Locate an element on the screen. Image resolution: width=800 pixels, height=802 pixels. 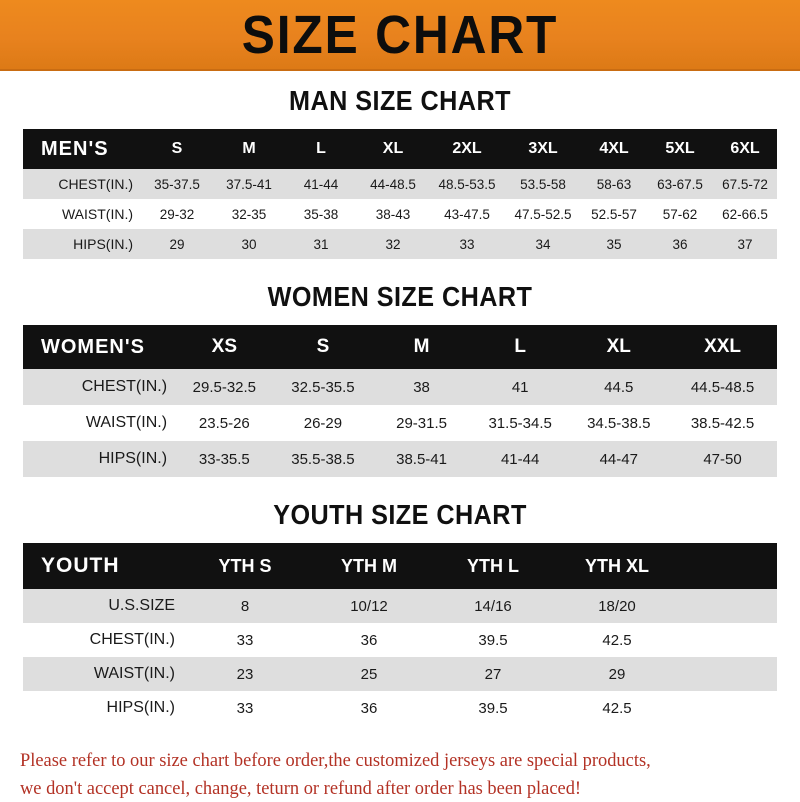
women-hips-label: HIPS(IN.) is located at coordinates (99, 459).